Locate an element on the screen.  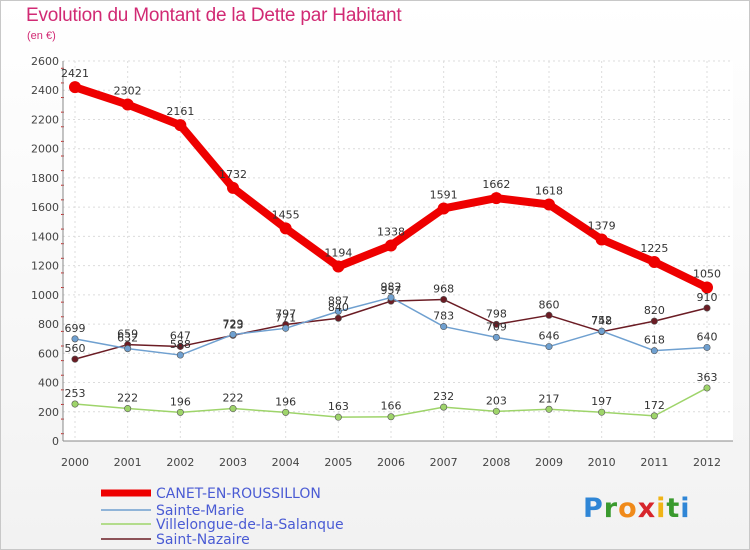
x-tick-label: 2001 is located at coordinates (128, 462).